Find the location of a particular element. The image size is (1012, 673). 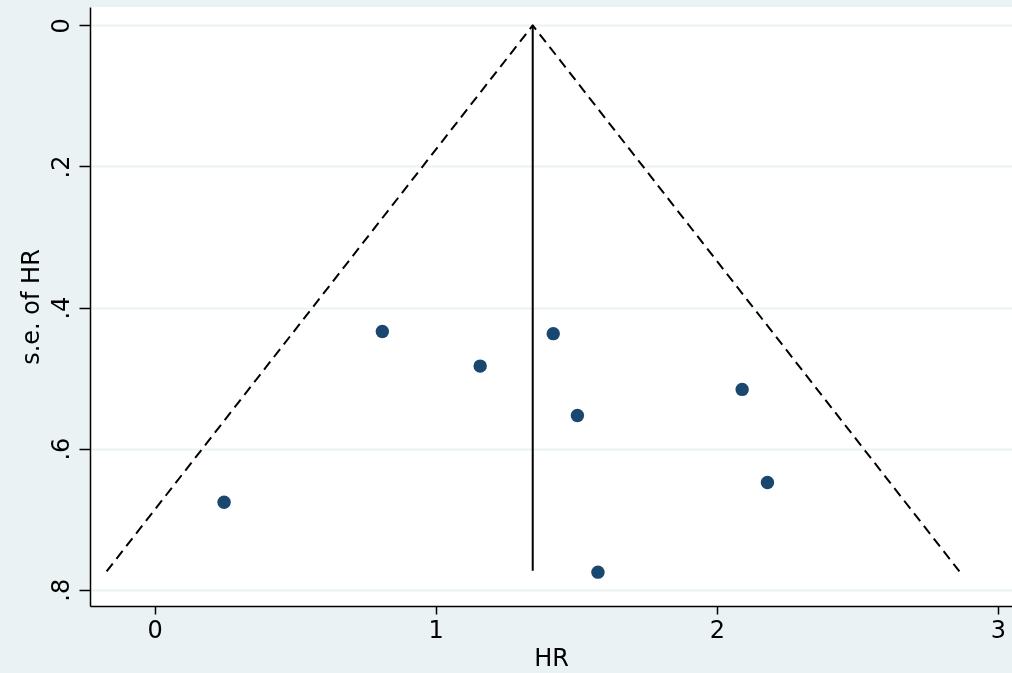

y-tick-label: .6 is located at coordinates (60, 449).